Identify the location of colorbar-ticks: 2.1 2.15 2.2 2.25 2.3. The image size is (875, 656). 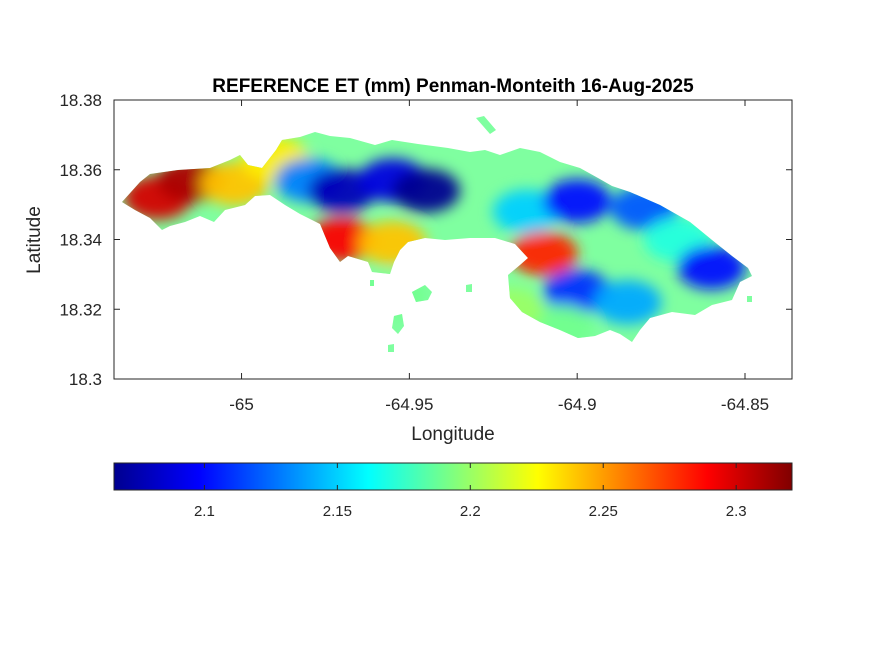
(470, 491).